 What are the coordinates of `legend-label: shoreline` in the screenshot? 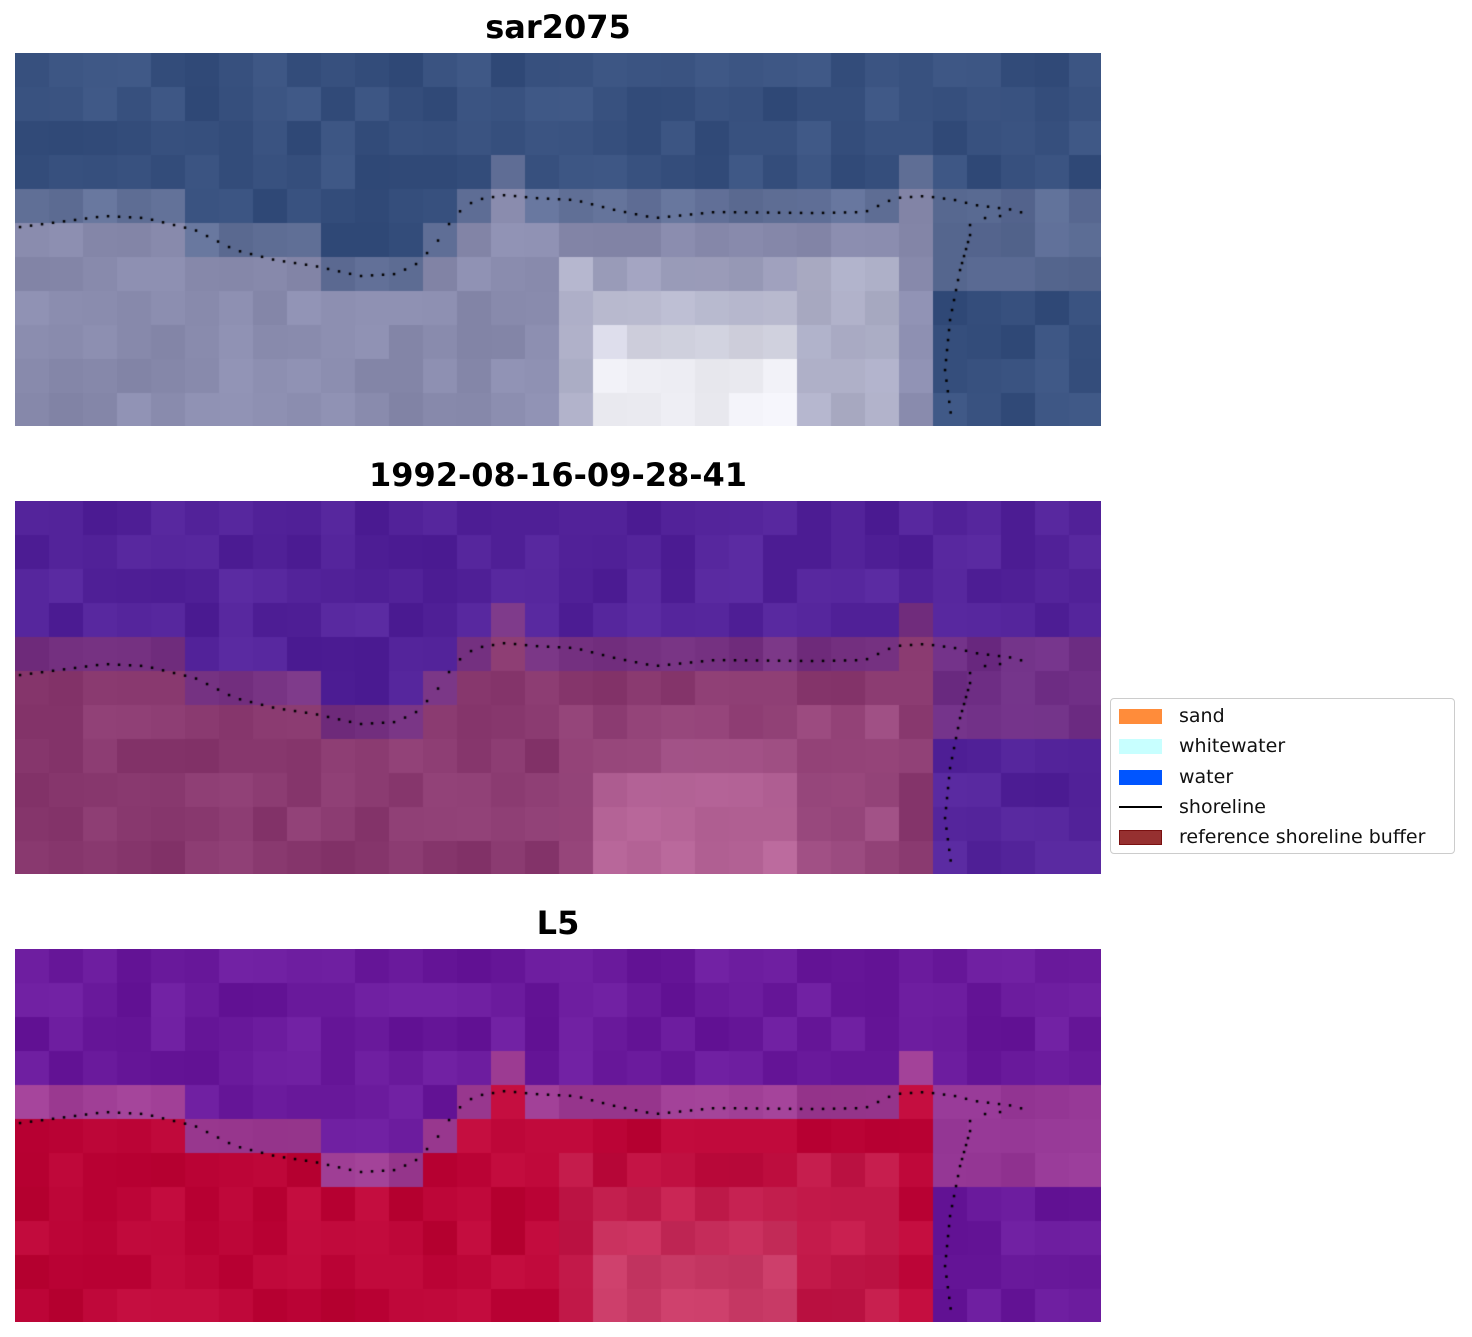 It's located at (1222, 807).